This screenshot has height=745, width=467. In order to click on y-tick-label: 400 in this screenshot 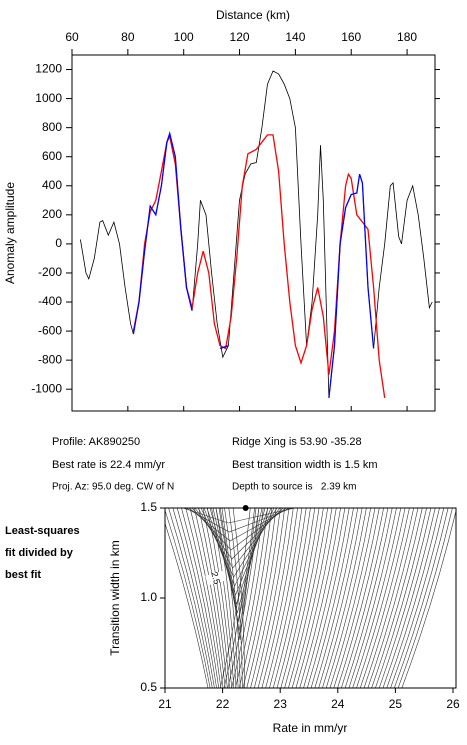, I will do `click(52, 185)`.